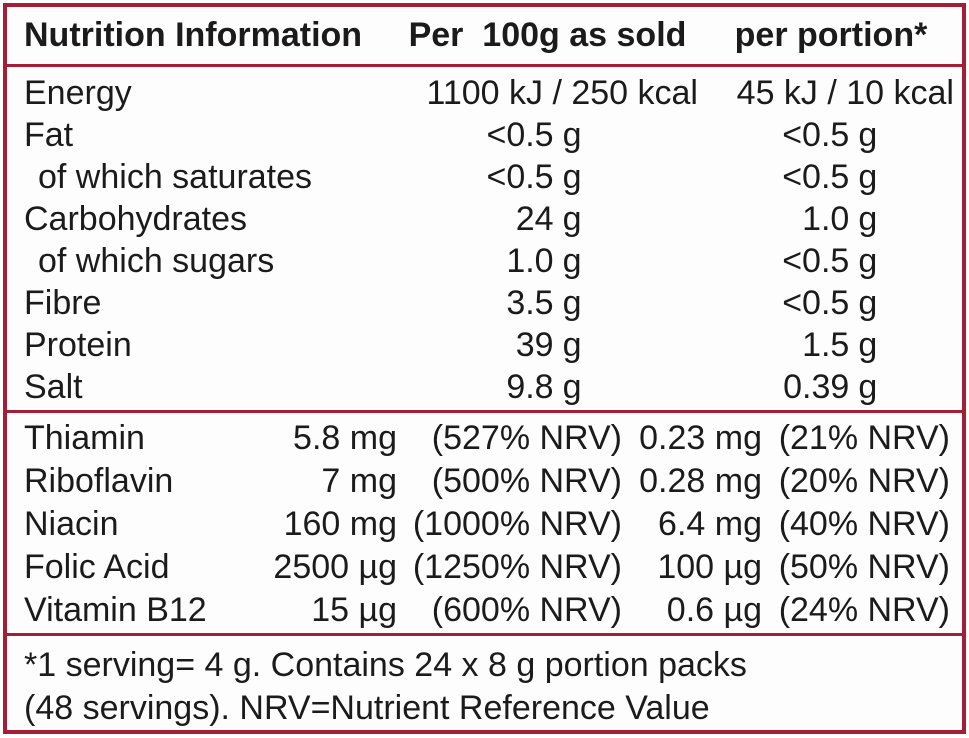 The height and width of the screenshot is (738, 969). Describe the element at coordinates (526, 481) in the screenshot. I see `vitamin-nrv-per-100g: (500% NRV)` at that location.